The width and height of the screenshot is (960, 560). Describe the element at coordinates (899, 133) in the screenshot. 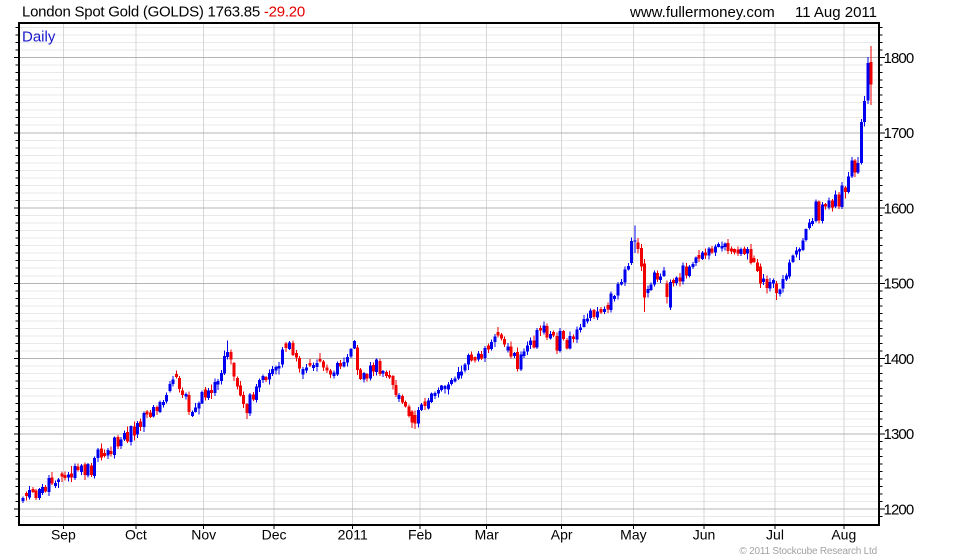

I see `svg-text: 1700` at that location.